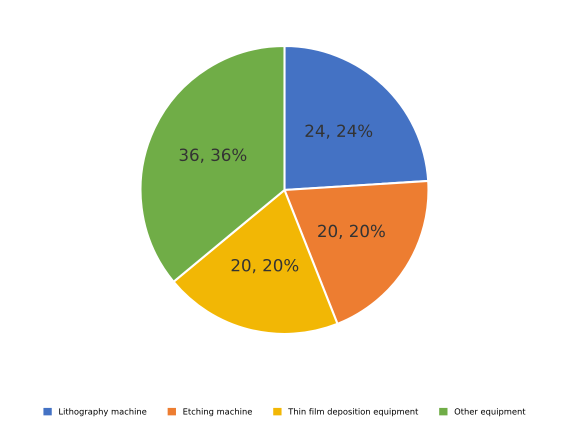  I want to click on data-label: 24, 24%, so click(339, 131).